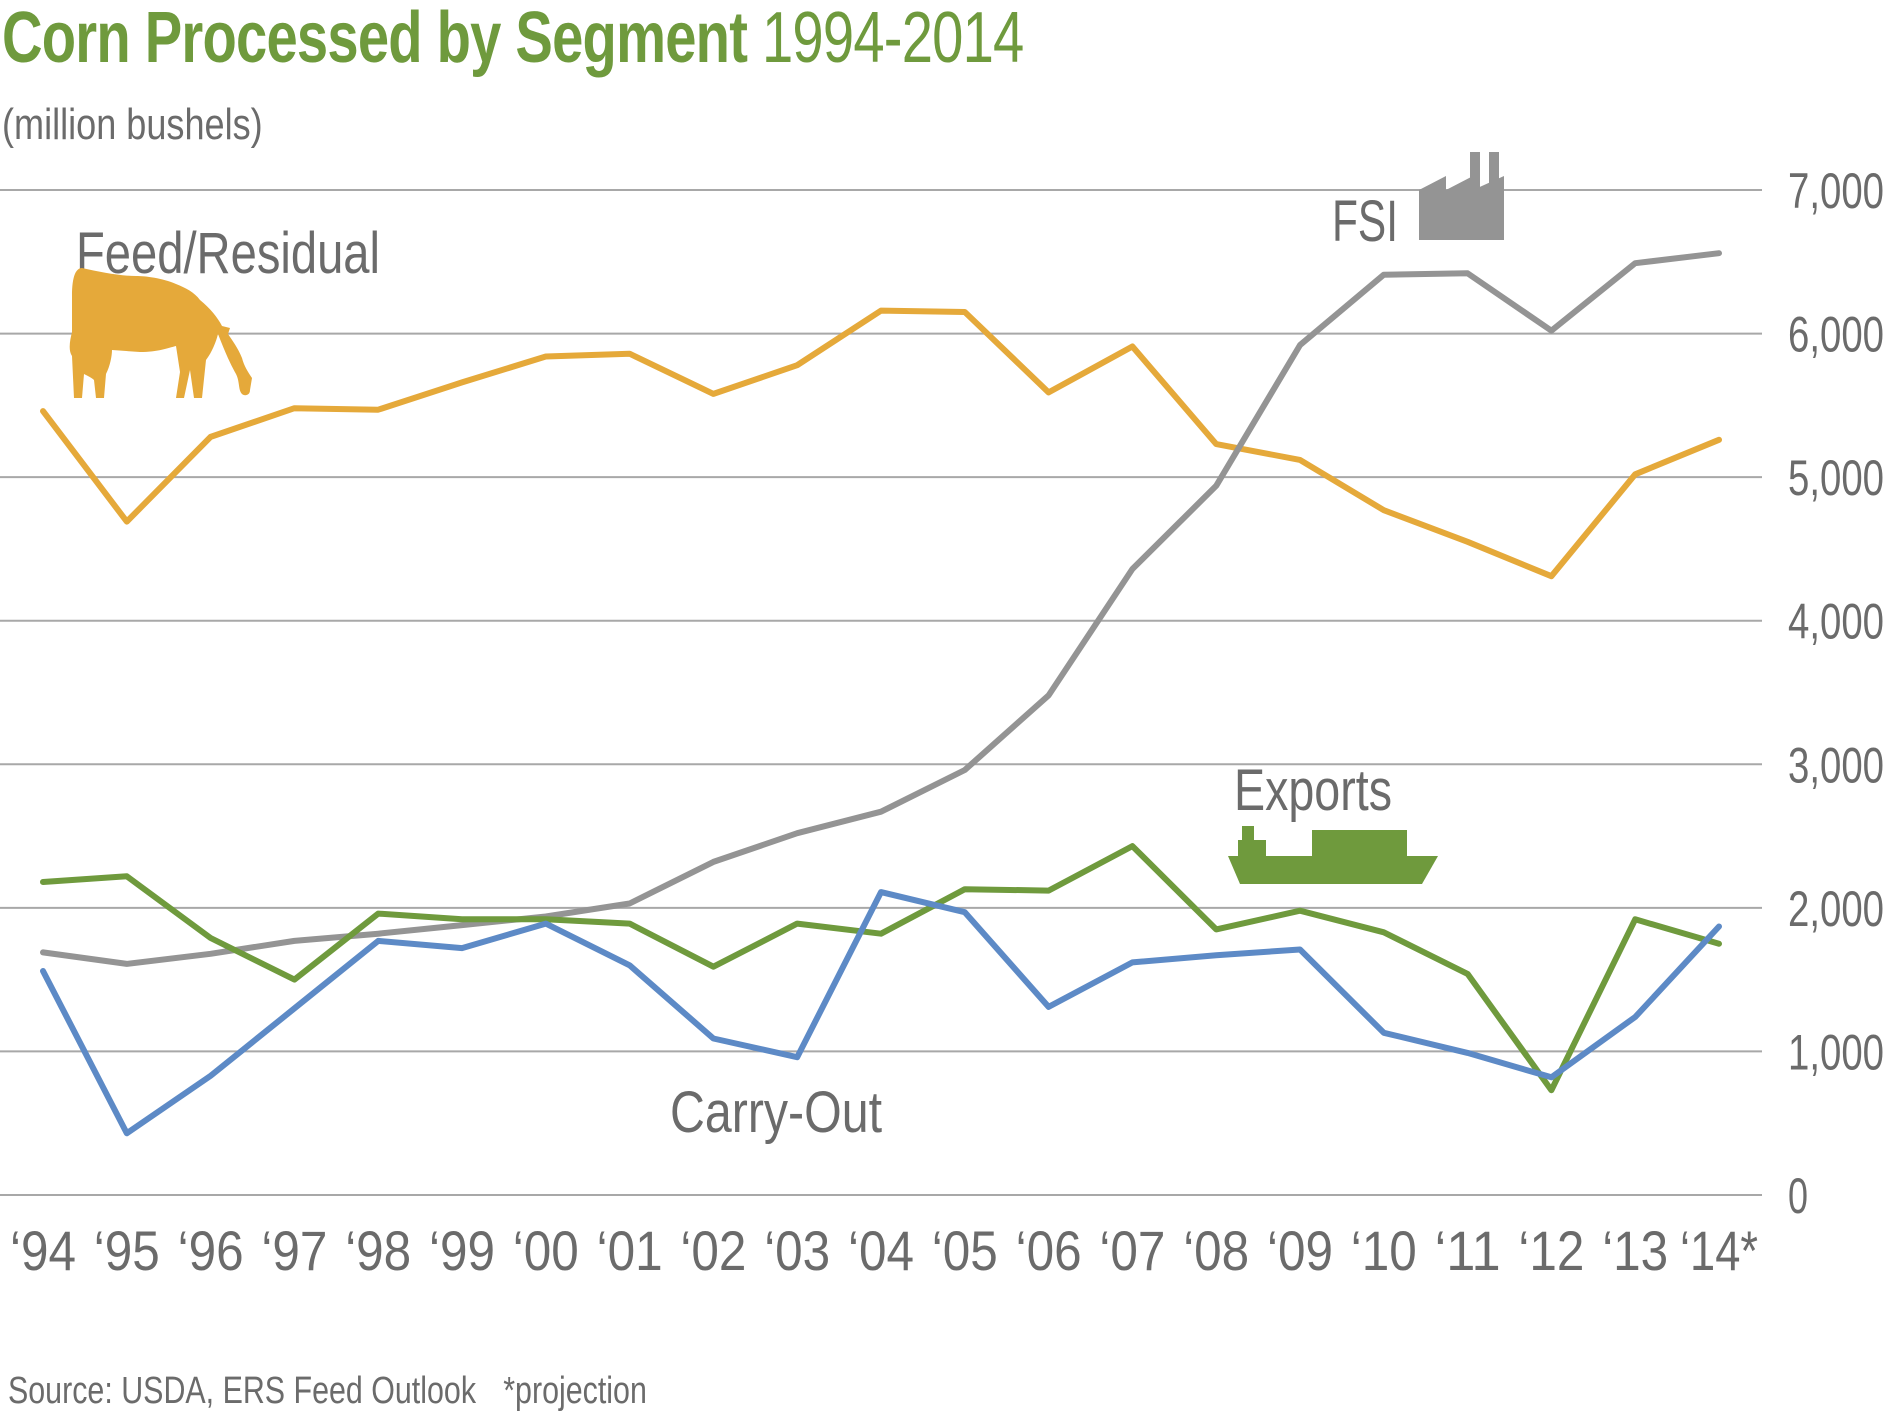 The image size is (1887, 1414). I want to click on projection-note: *projection, so click(575, 1391).